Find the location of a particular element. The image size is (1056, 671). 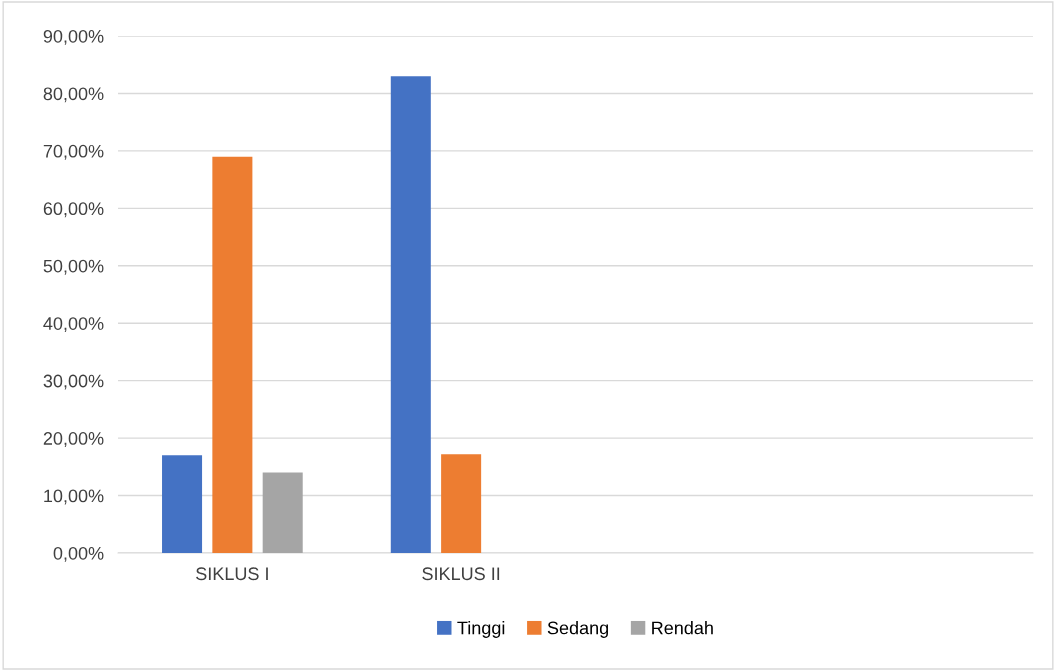

legend-label: Rendah is located at coordinates (682, 628).